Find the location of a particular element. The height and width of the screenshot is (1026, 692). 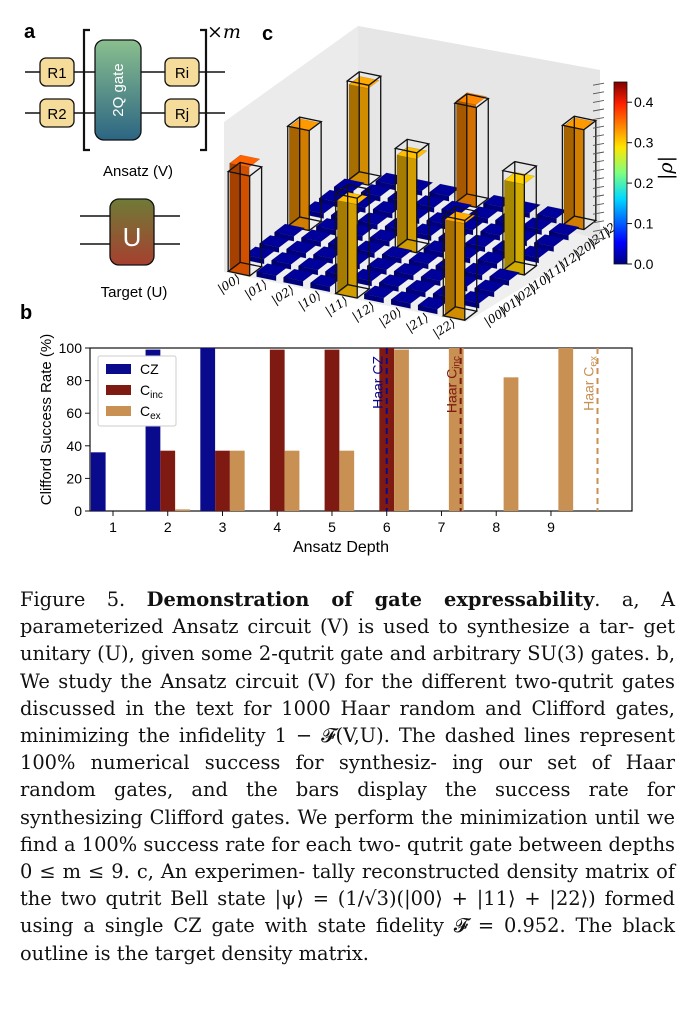

ansatz-label: Ansatz (V) is located at coordinates (138, 171).